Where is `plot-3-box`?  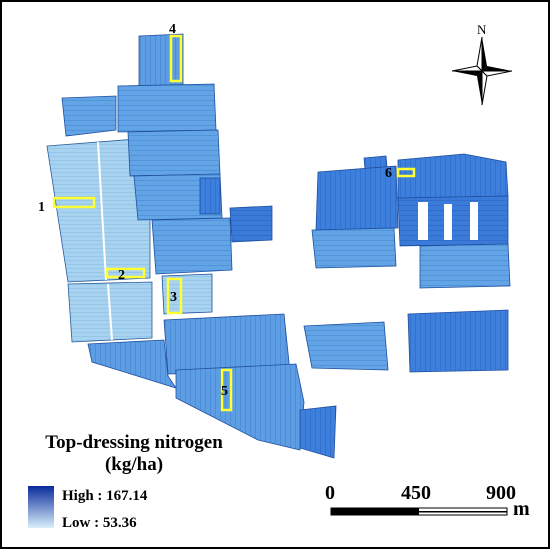 plot-3-box is located at coordinates (174, 296).